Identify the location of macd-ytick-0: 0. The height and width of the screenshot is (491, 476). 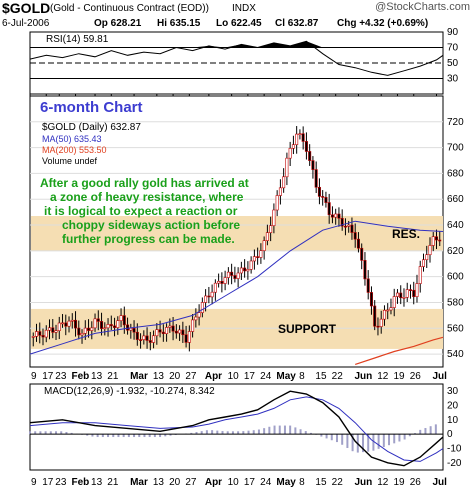
(450, 434).